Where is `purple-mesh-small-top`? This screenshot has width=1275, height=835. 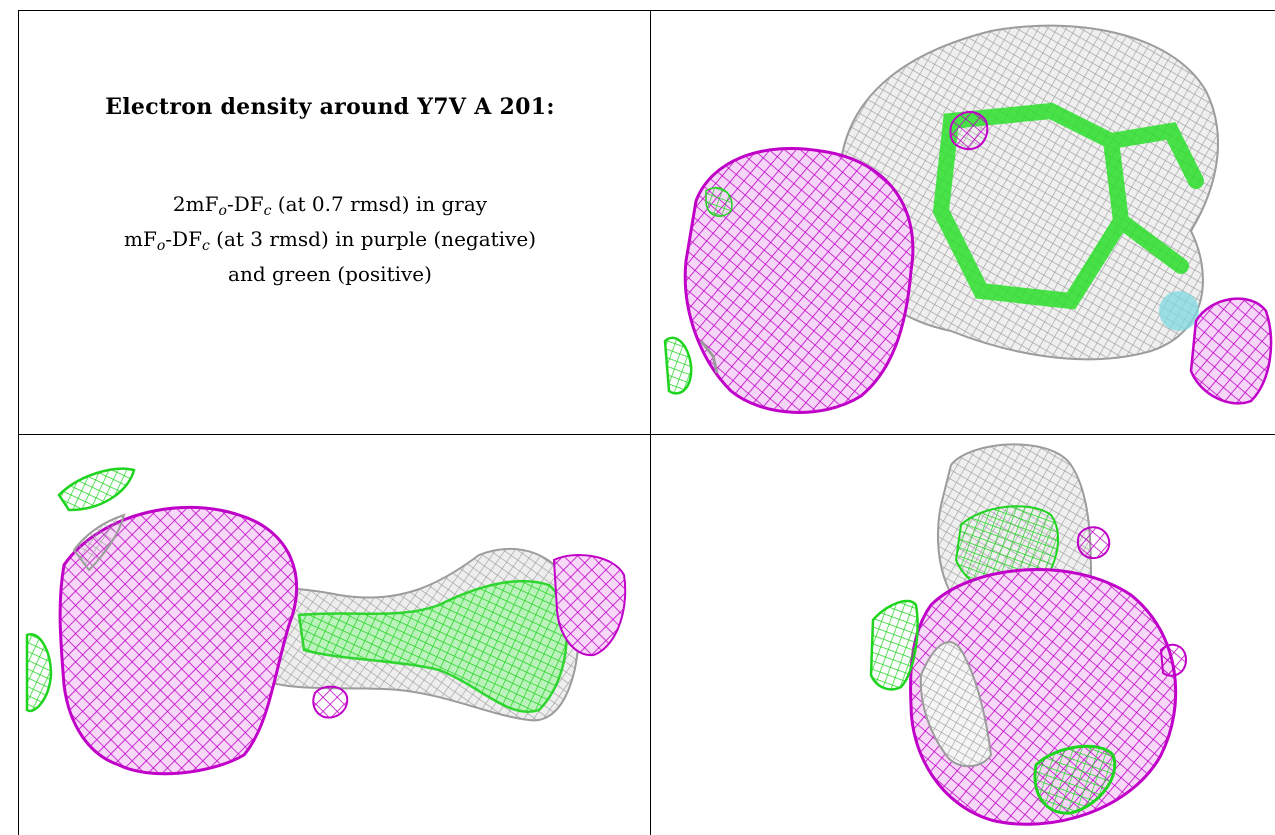
purple-mesh-small-top is located at coordinates (969, 131).